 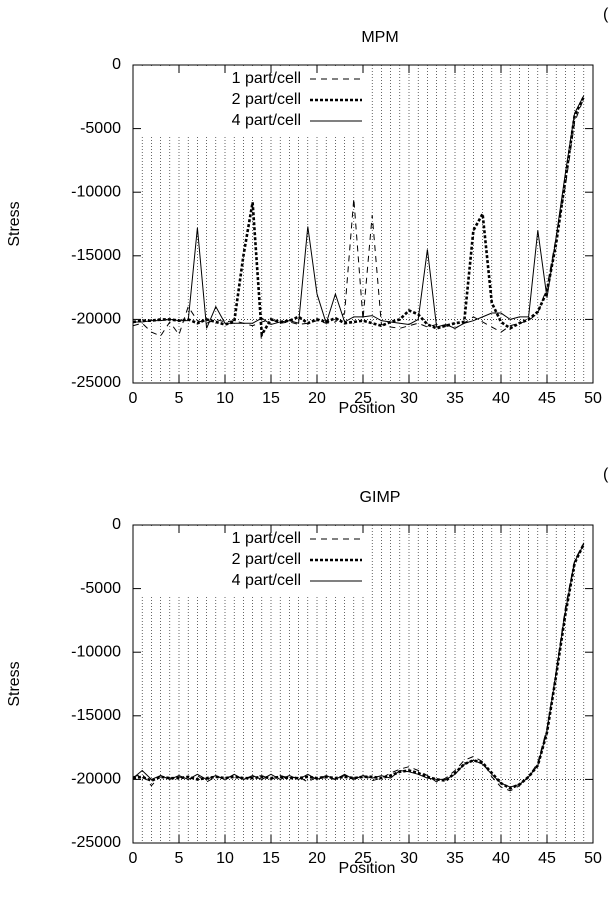 What do you see at coordinates (380, 497) in the screenshot?
I see `chart-title: GIMP` at bounding box center [380, 497].